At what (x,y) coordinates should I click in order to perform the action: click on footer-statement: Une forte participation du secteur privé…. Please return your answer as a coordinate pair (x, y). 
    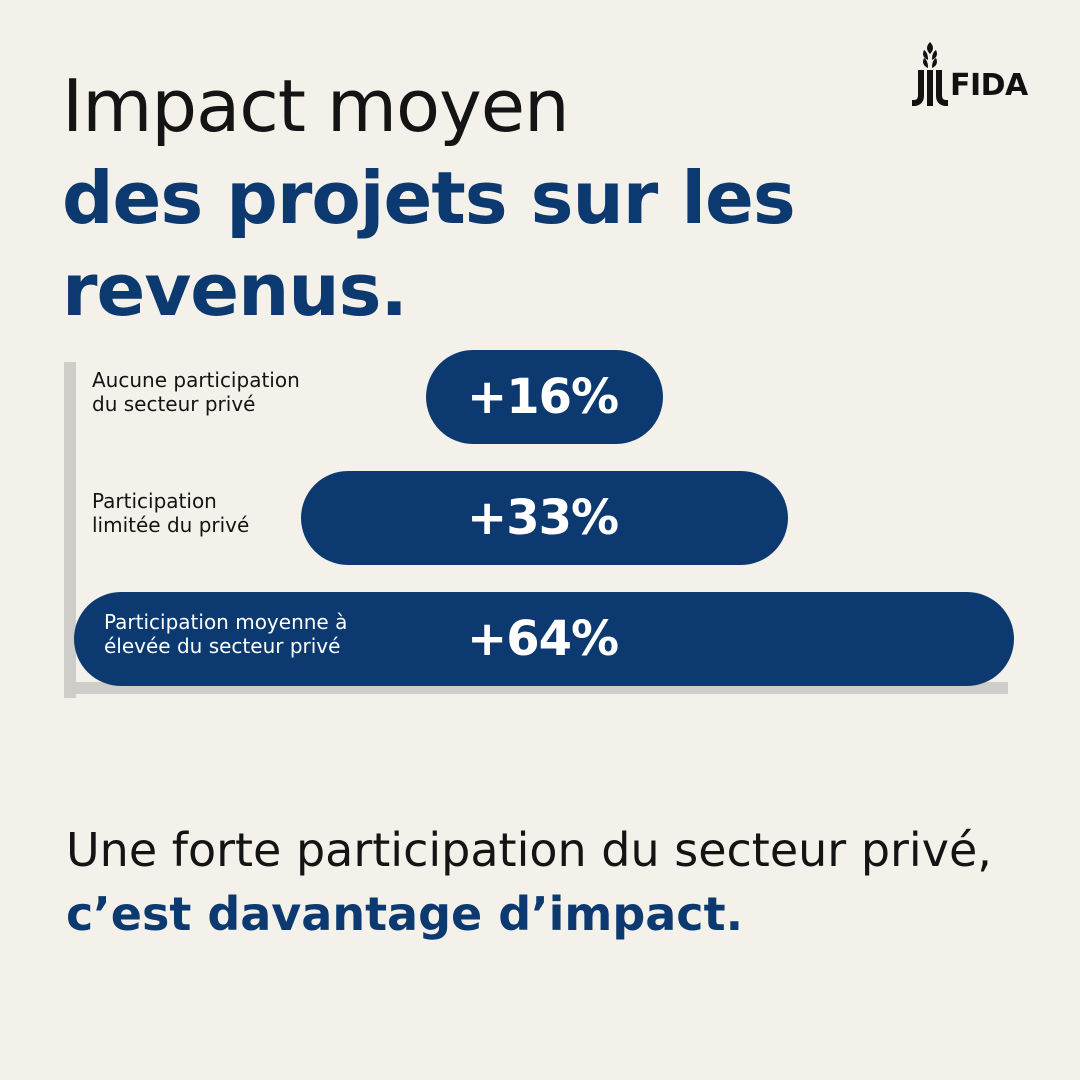
    Looking at the image, I should click on (546, 882).